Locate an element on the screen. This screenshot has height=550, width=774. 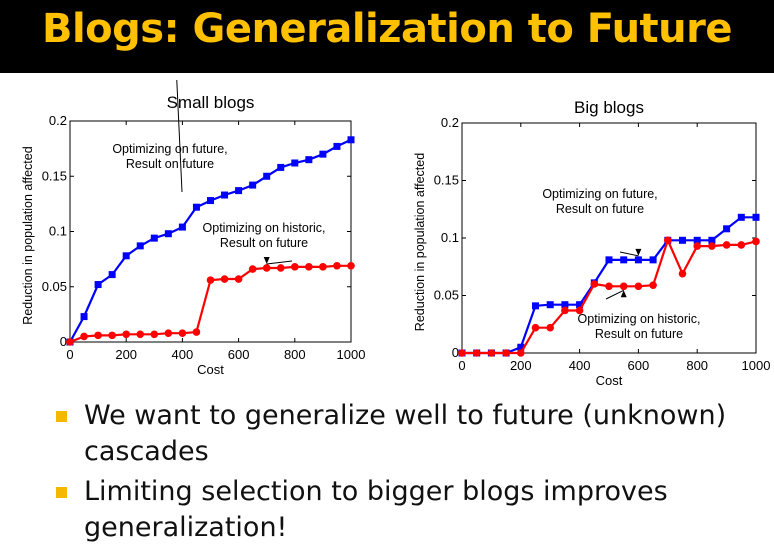
slide-title: Blogs: Generalization to Future is located at coordinates (387, 29).